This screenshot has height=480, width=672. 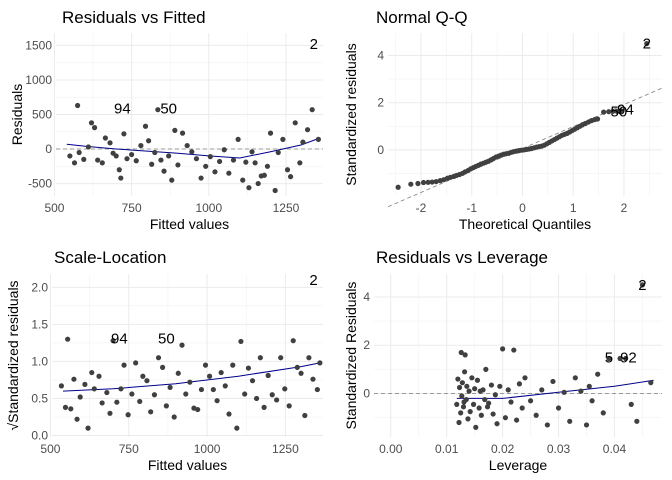 What do you see at coordinates (351, 356) in the screenshot?
I see `y-axis-label: Standardized Residuals` at bounding box center [351, 356].